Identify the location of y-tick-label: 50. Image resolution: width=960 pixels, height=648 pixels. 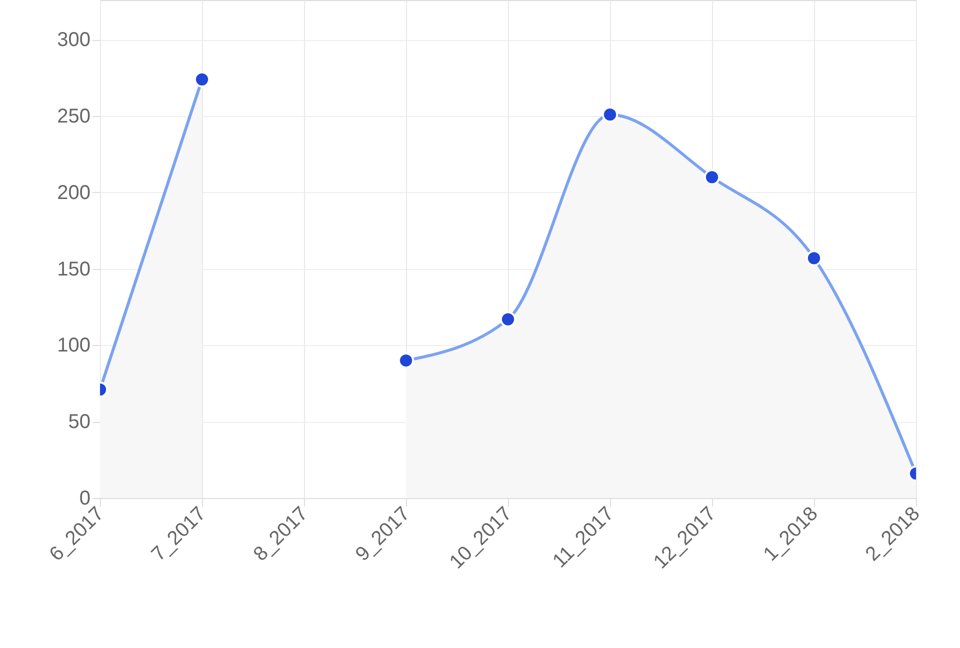
(79, 422).